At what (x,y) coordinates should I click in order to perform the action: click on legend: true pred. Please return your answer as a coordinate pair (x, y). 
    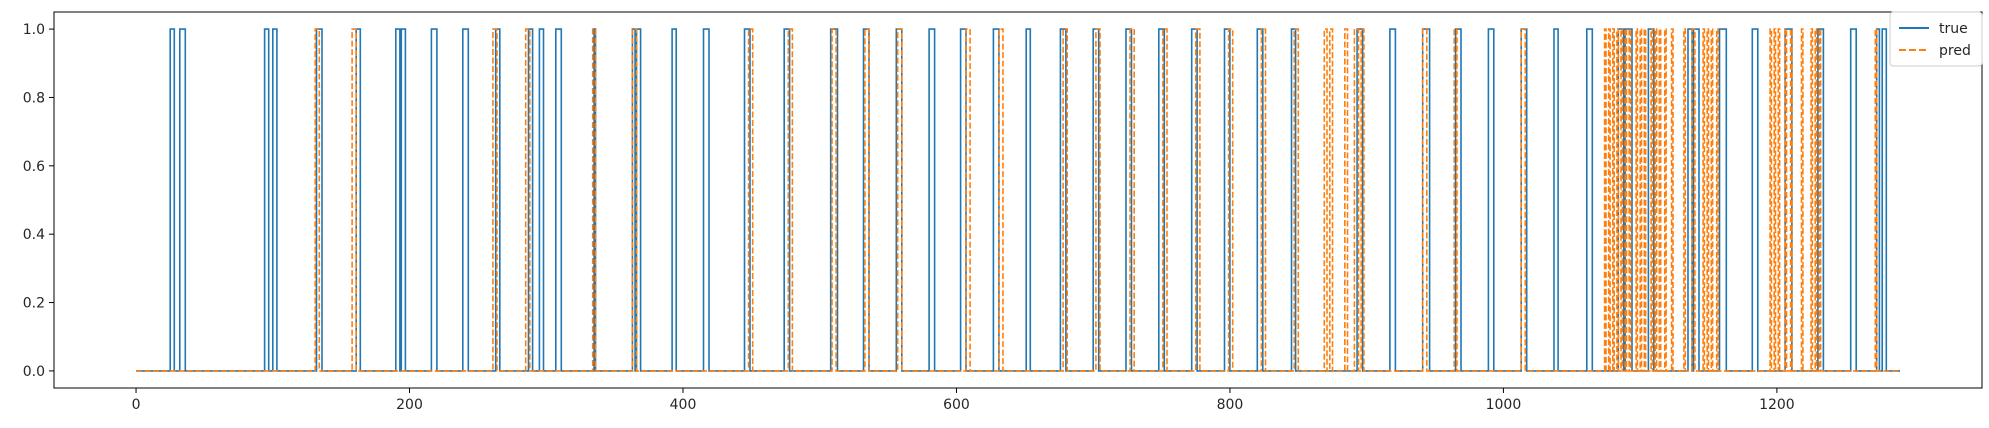
    Looking at the image, I should click on (1936, 39).